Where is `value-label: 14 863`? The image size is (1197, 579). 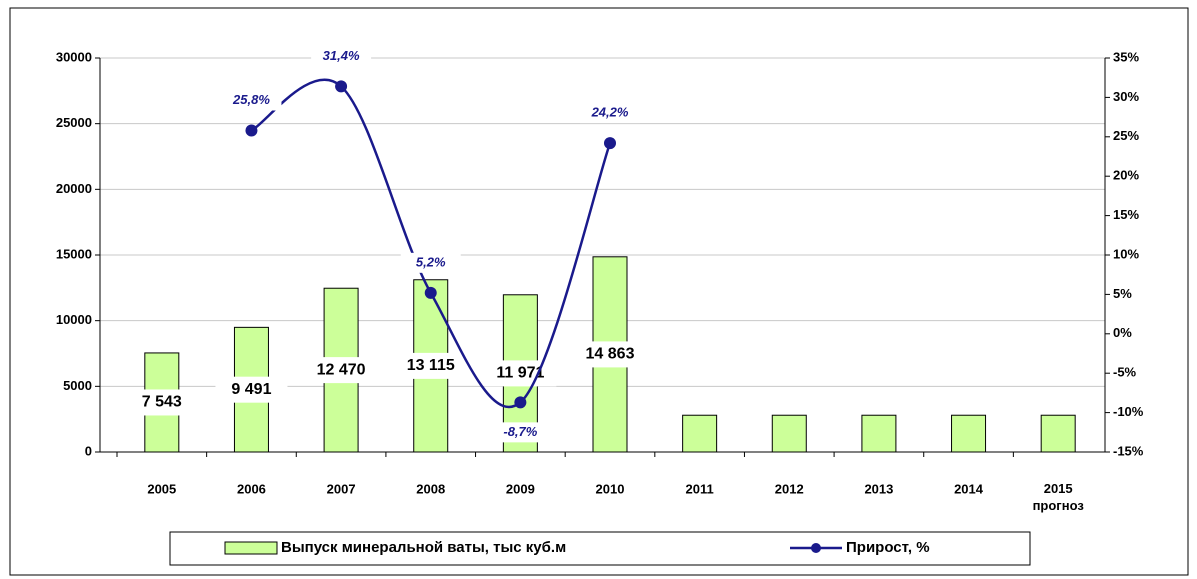
value-label: 14 863 is located at coordinates (610, 354).